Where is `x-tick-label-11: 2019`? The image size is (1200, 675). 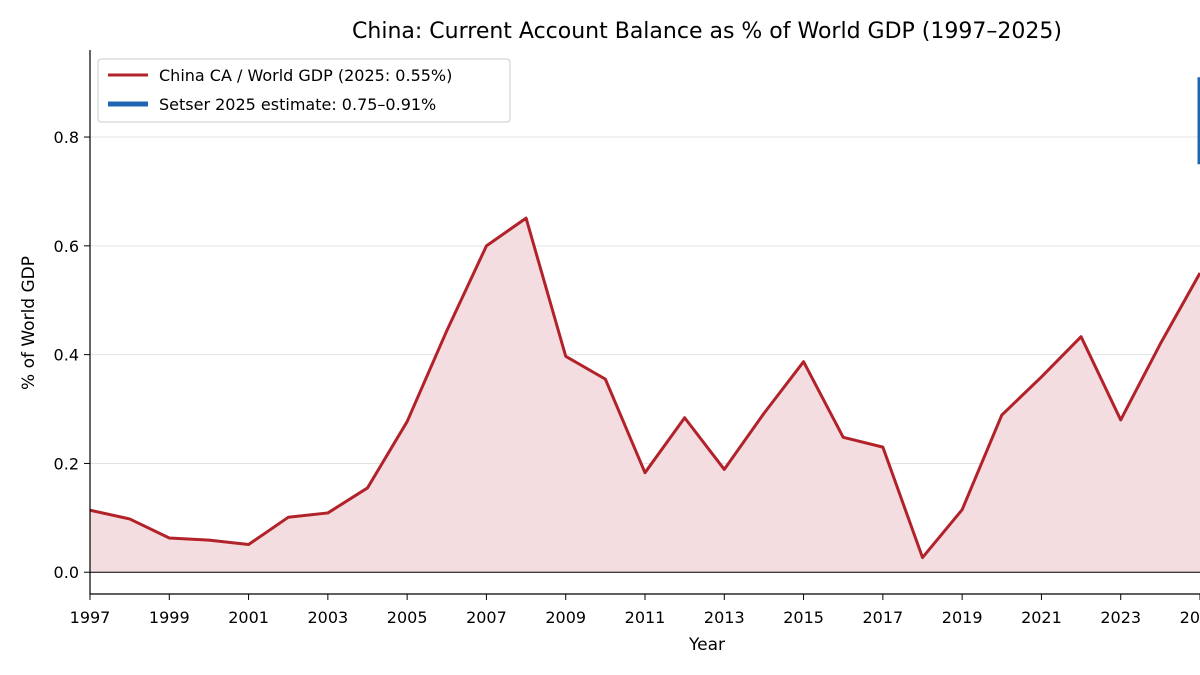
x-tick-label-11: 2019 is located at coordinates (962, 617).